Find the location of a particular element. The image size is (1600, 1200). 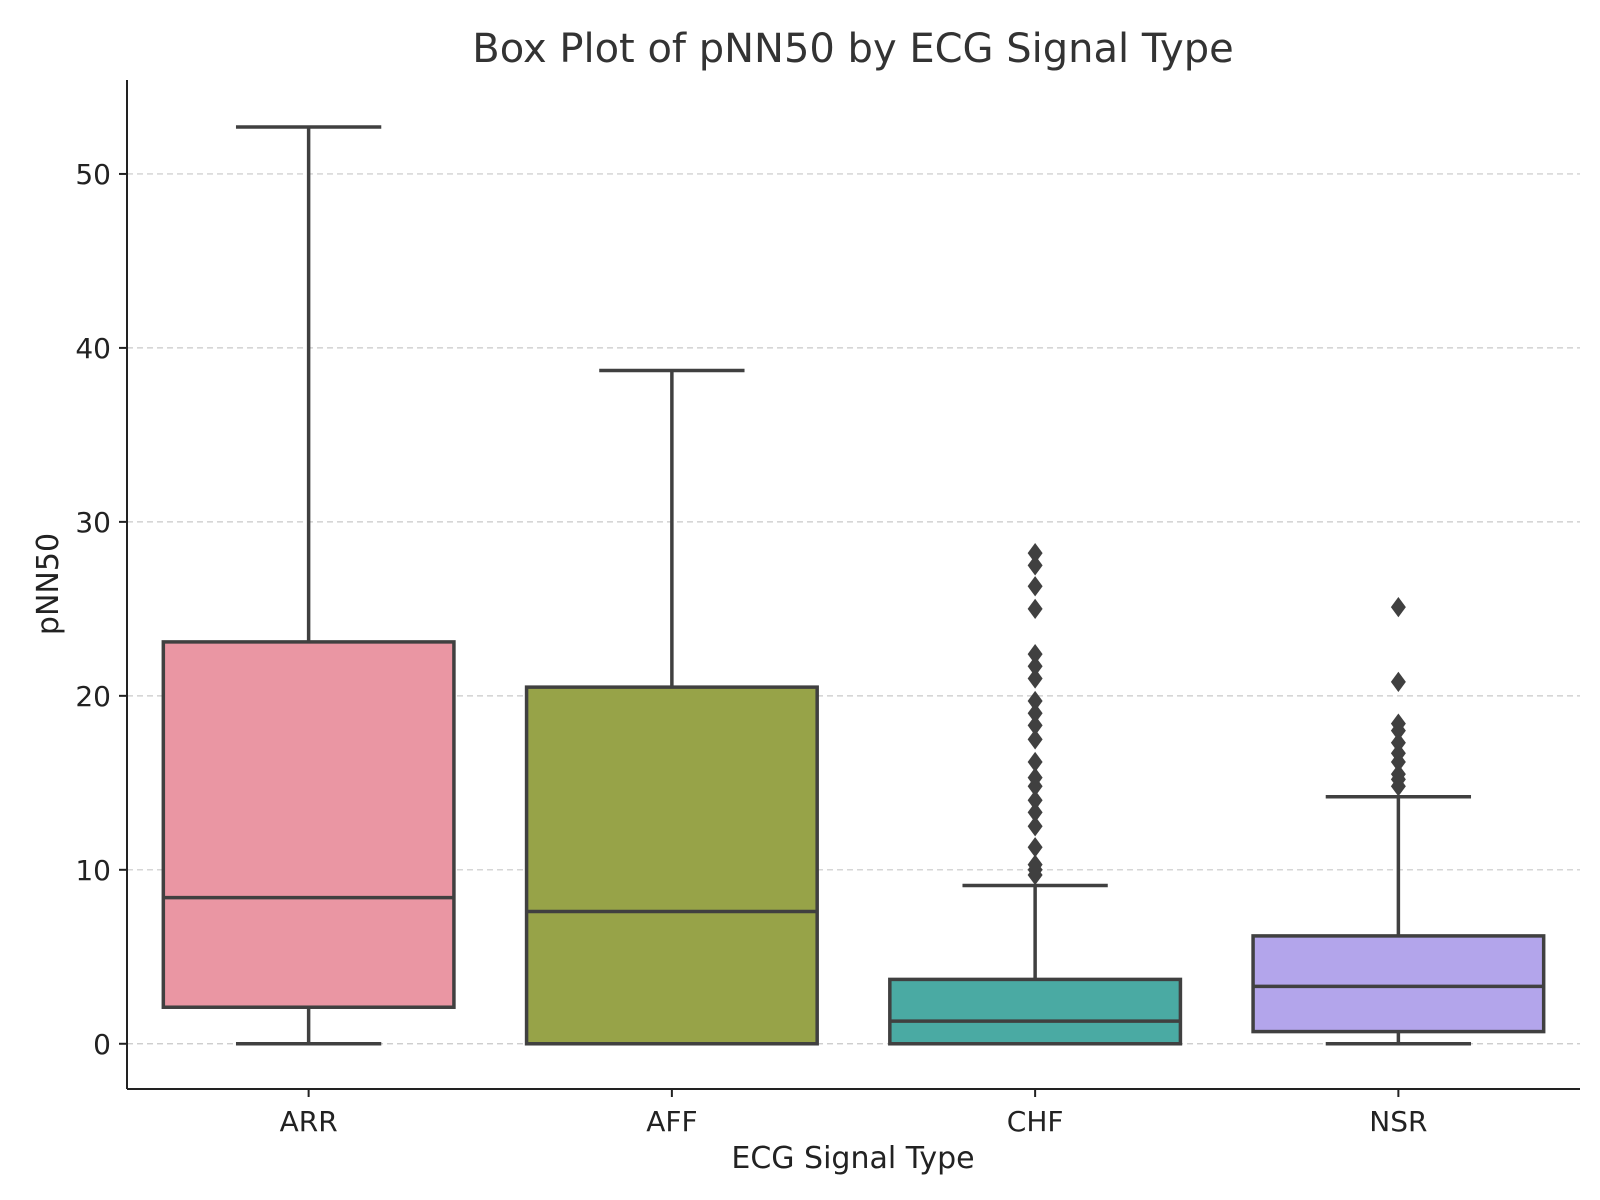

chart-title: Box Plot of pNN50 by ECG Signal Type is located at coordinates (852, 49).